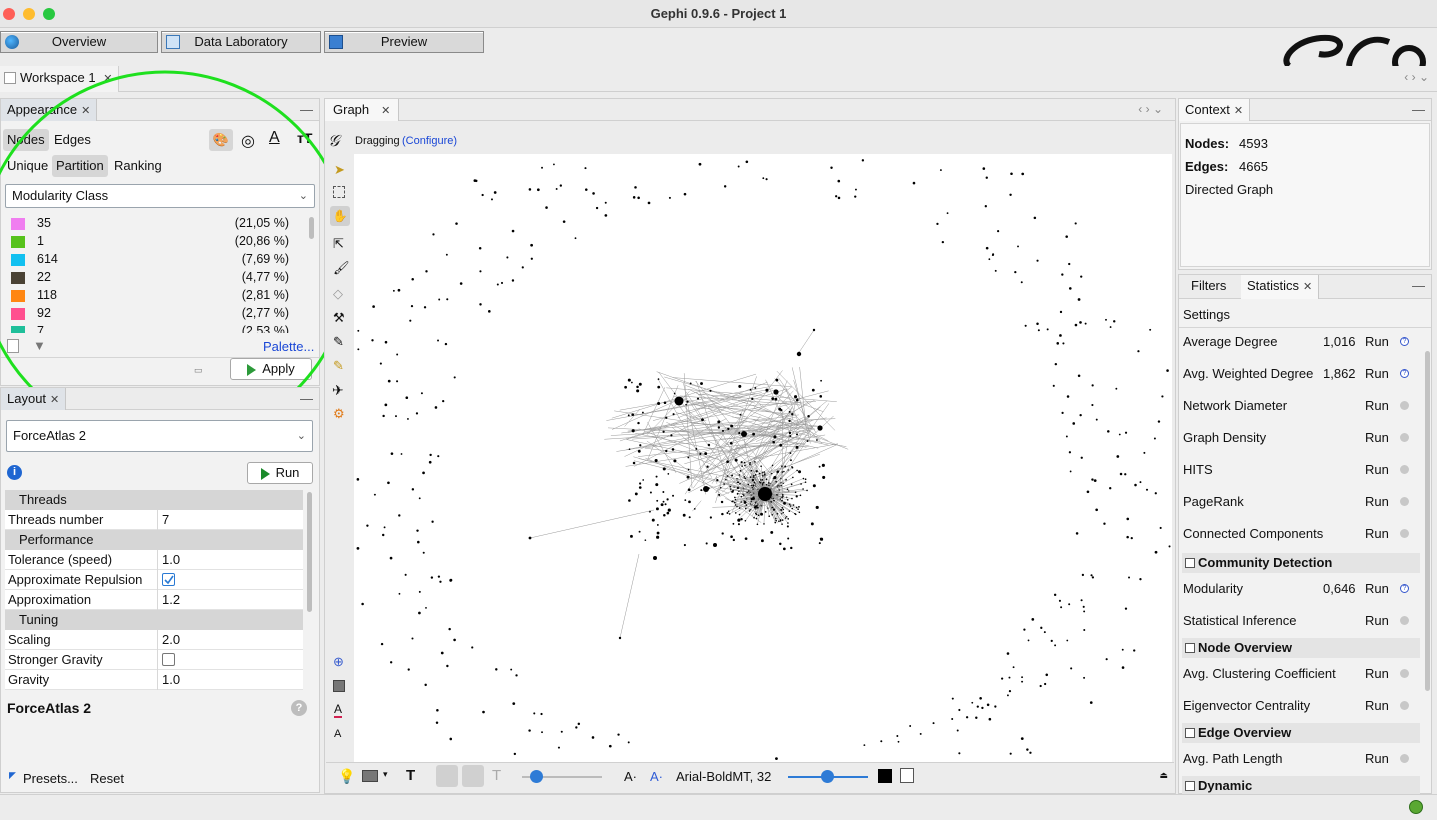 This screenshot has width=1437, height=820. I want to click on minimize-window-button, so click(29, 14).